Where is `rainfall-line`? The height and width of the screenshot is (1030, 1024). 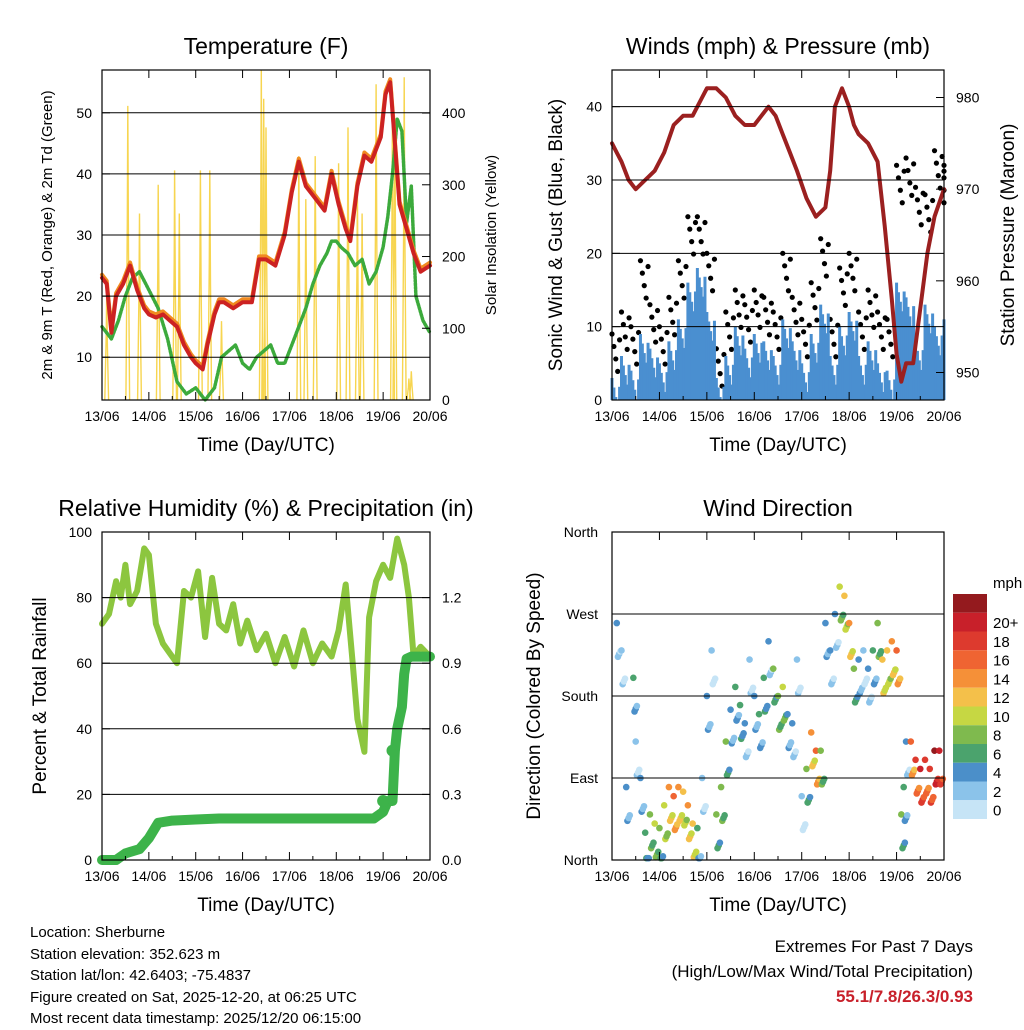 rainfall-line is located at coordinates (266, 758).